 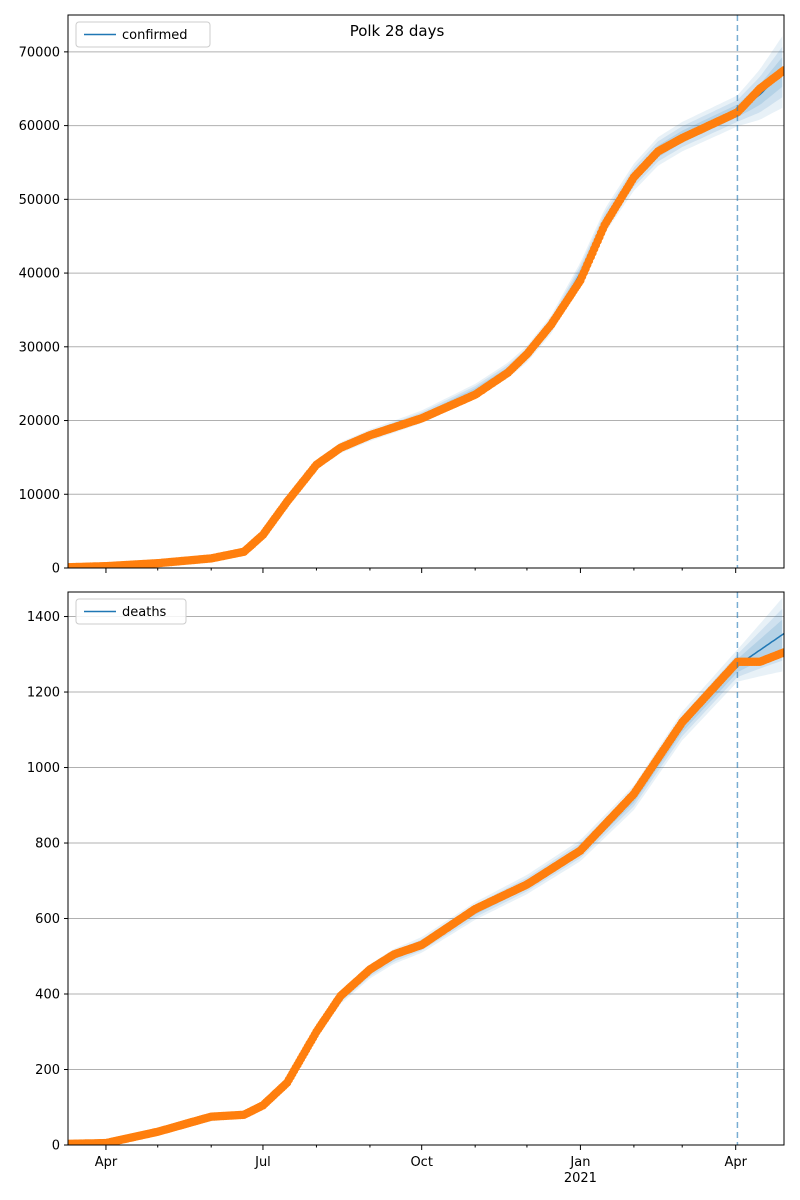 I want to click on legend: confirmed, so click(x=143, y=34).